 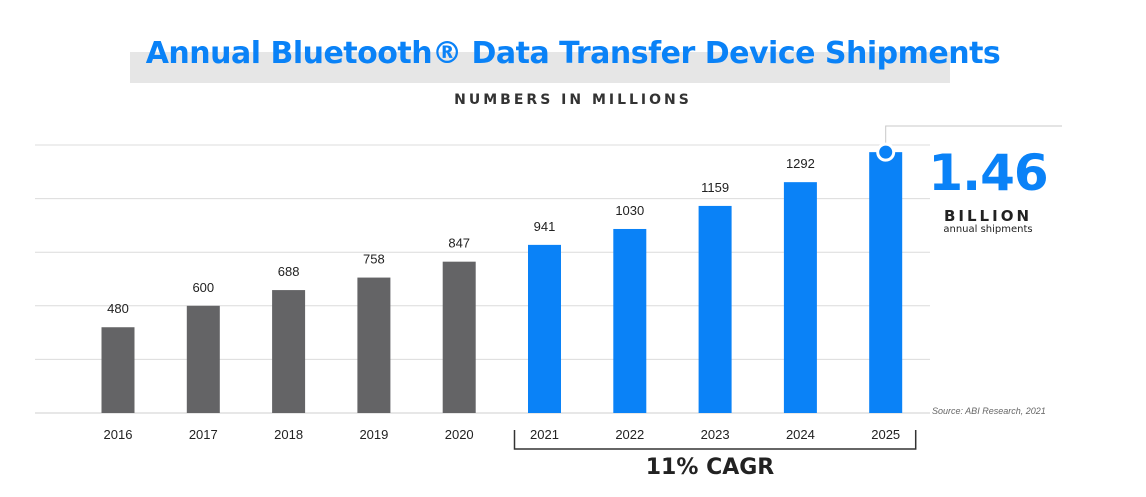 What do you see at coordinates (289, 271) in the screenshot?
I see `value-label-2018: 688` at bounding box center [289, 271].